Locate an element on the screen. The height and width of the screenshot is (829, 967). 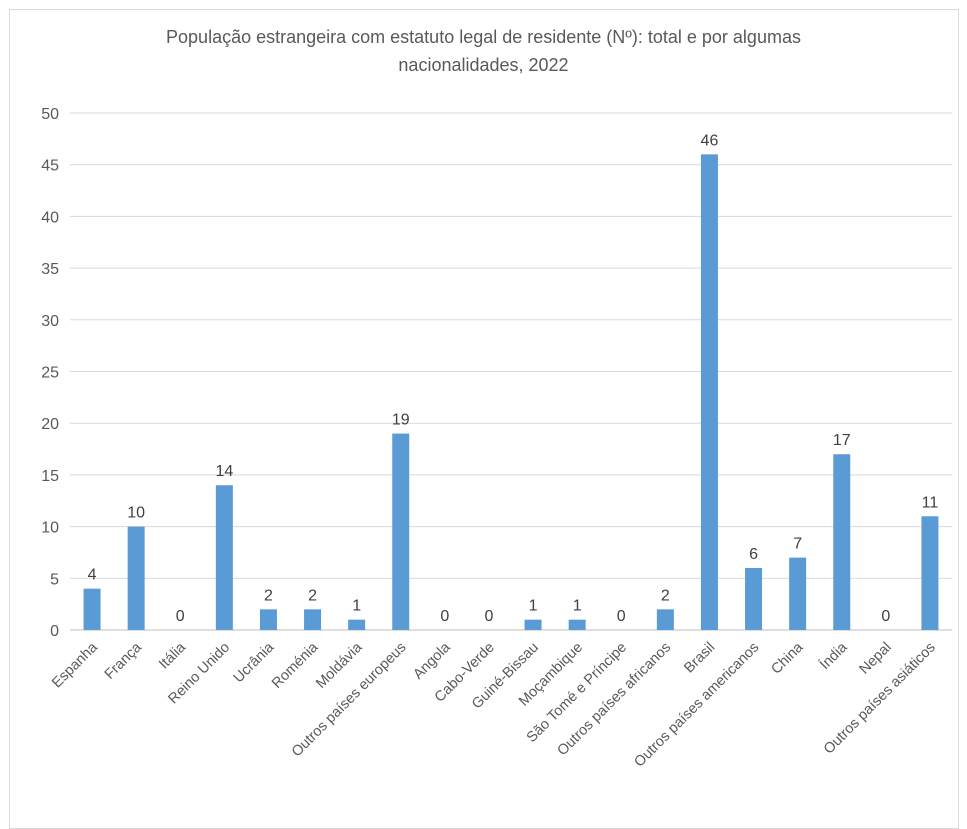
y-tick-label: 30 is located at coordinates (50, 321).